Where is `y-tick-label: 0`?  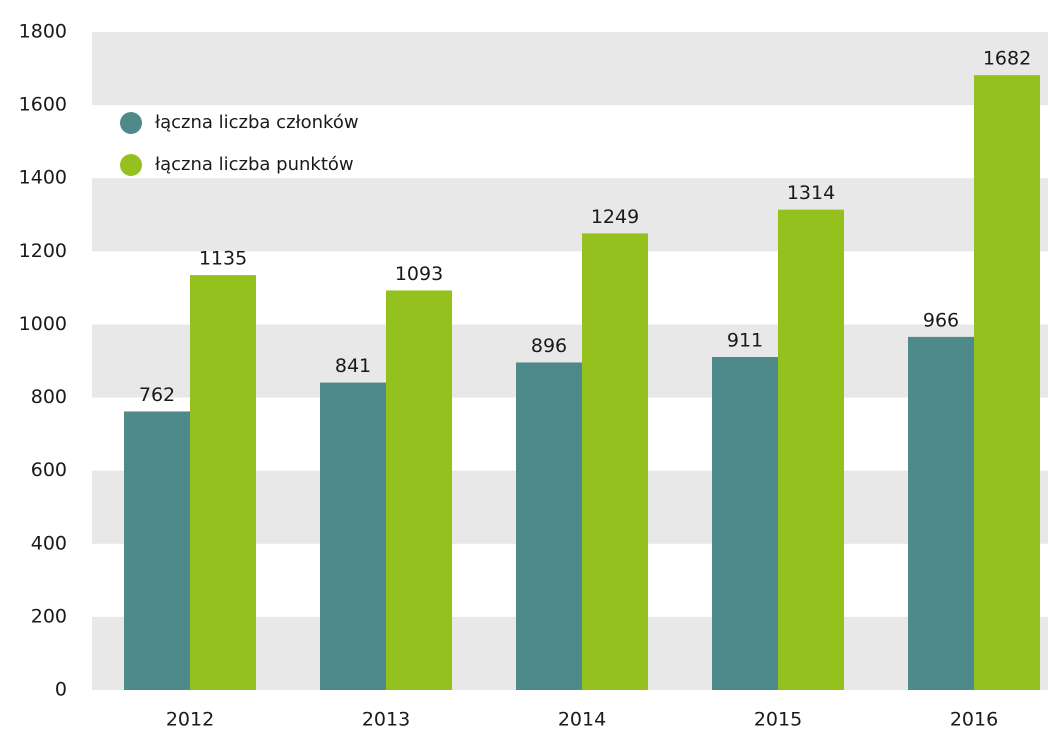 y-tick-label: 0 is located at coordinates (61, 690).